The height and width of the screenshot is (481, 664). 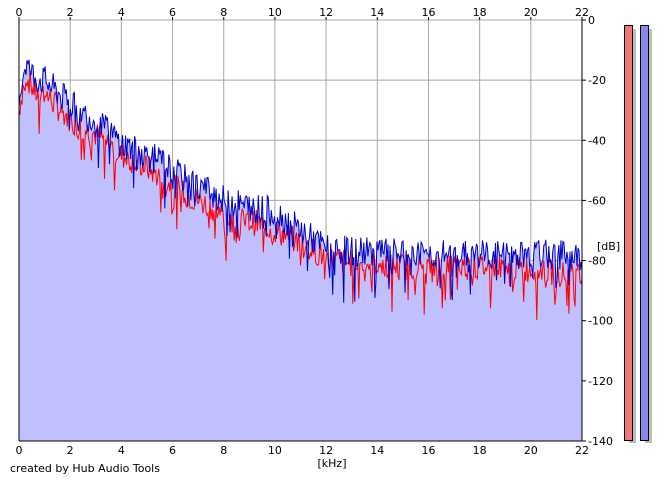 What do you see at coordinates (531, 450) in the screenshot?
I see `x-tick-label-bottom: 20` at bounding box center [531, 450].